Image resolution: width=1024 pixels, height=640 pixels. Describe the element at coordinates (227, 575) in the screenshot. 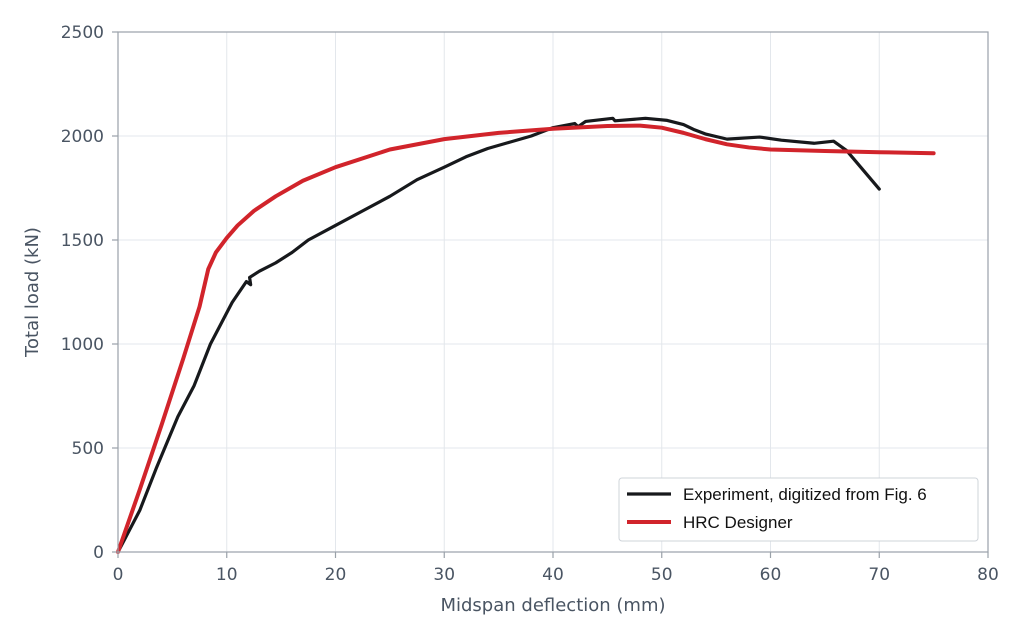

I see `x-tick-label: 10` at that location.